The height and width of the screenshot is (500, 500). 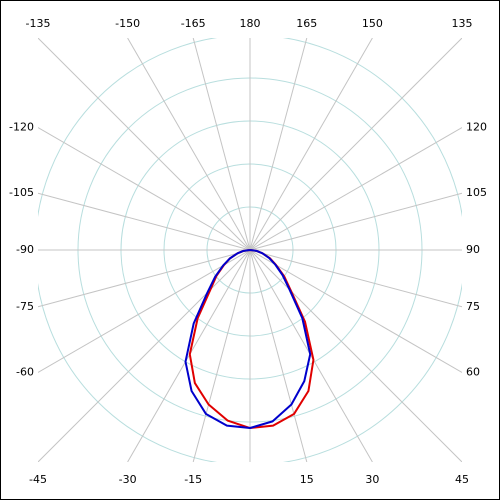 I want to click on angle-label: 180, so click(x=250, y=23).